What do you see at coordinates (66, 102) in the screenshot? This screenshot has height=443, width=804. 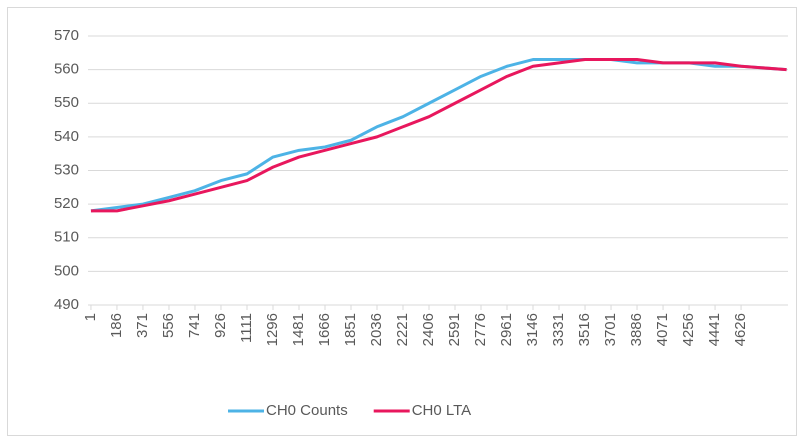 I see `y-tick-label: 550` at bounding box center [66, 102].